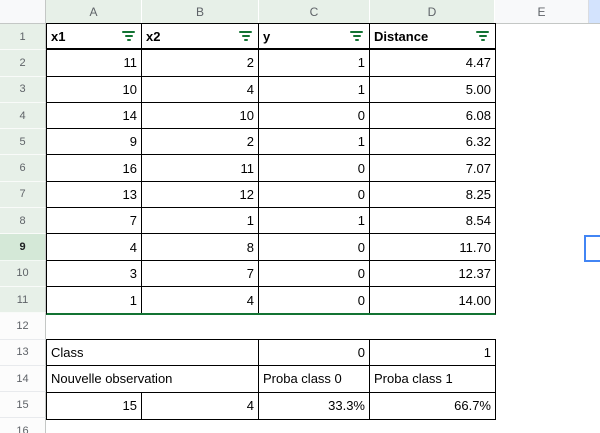 The height and width of the screenshot is (433, 600). I want to click on column-header-row: A B C D E, so click(300, 12).